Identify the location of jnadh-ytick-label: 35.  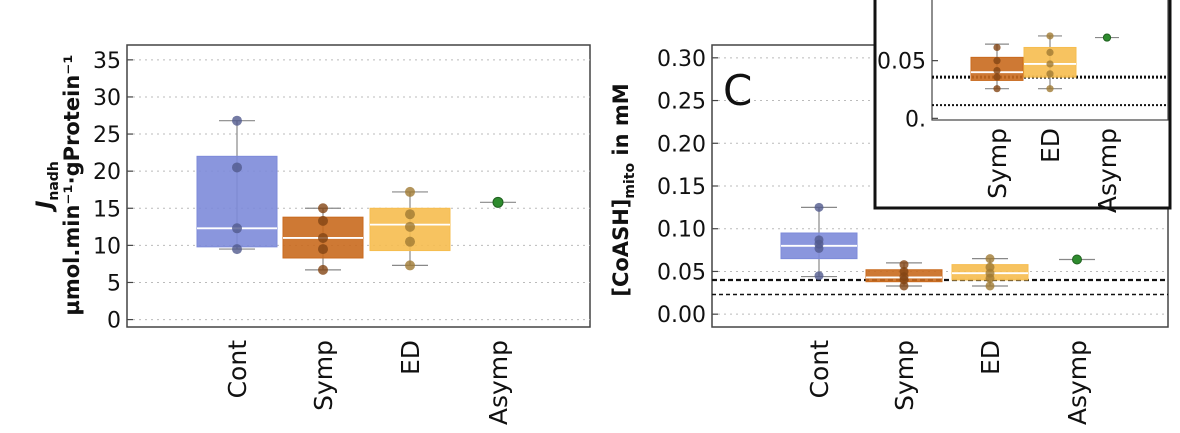
(107, 61).